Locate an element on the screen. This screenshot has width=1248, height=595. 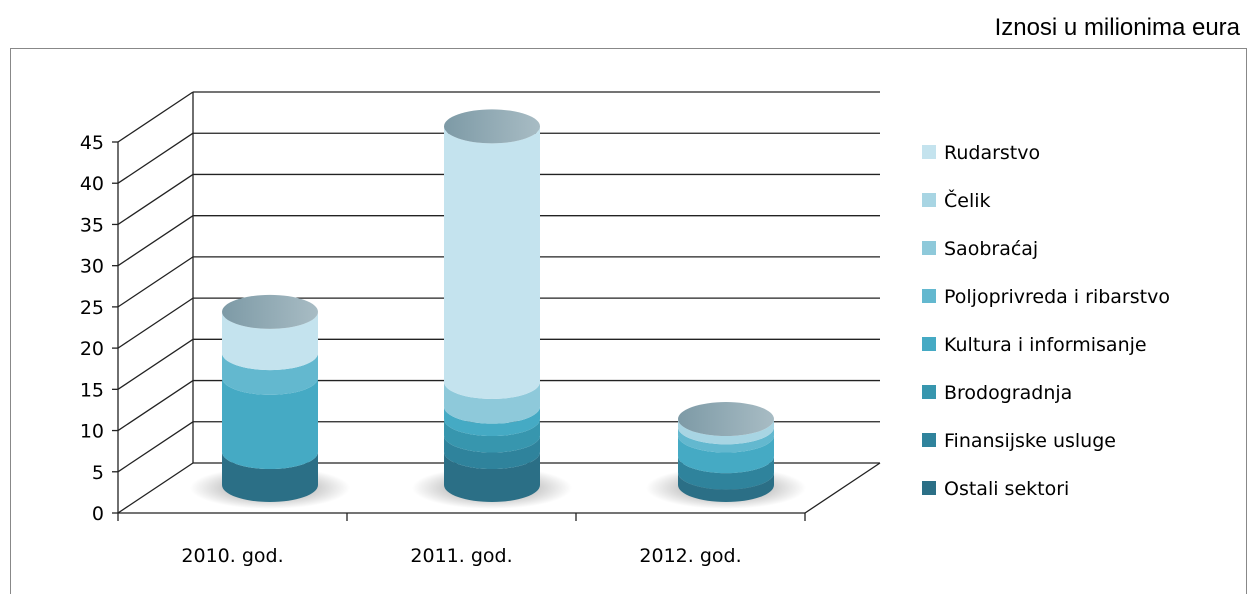
y-axis: 0 5 10 15 20 25 30 35 40 45 is located at coordinates (99, 328).